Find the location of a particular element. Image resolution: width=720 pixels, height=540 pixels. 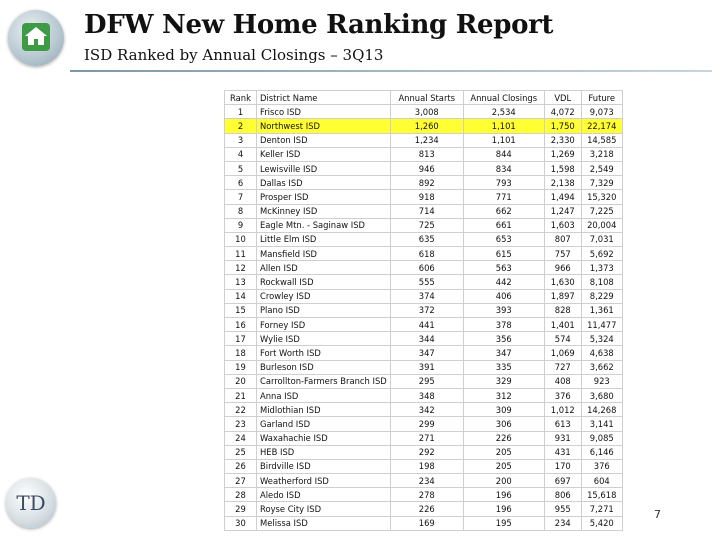

house-glyph-icon is located at coordinates (36, 36).